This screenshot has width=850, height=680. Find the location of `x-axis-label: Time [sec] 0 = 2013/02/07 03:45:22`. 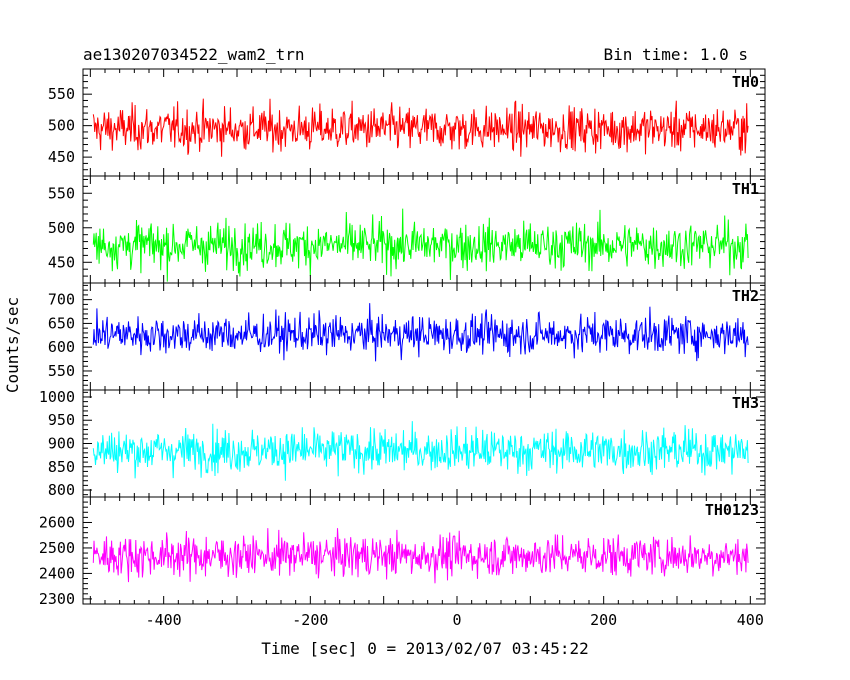

x-axis-label: Time [sec] 0 = 2013/02/07 03:45:22 is located at coordinates (425, 648).